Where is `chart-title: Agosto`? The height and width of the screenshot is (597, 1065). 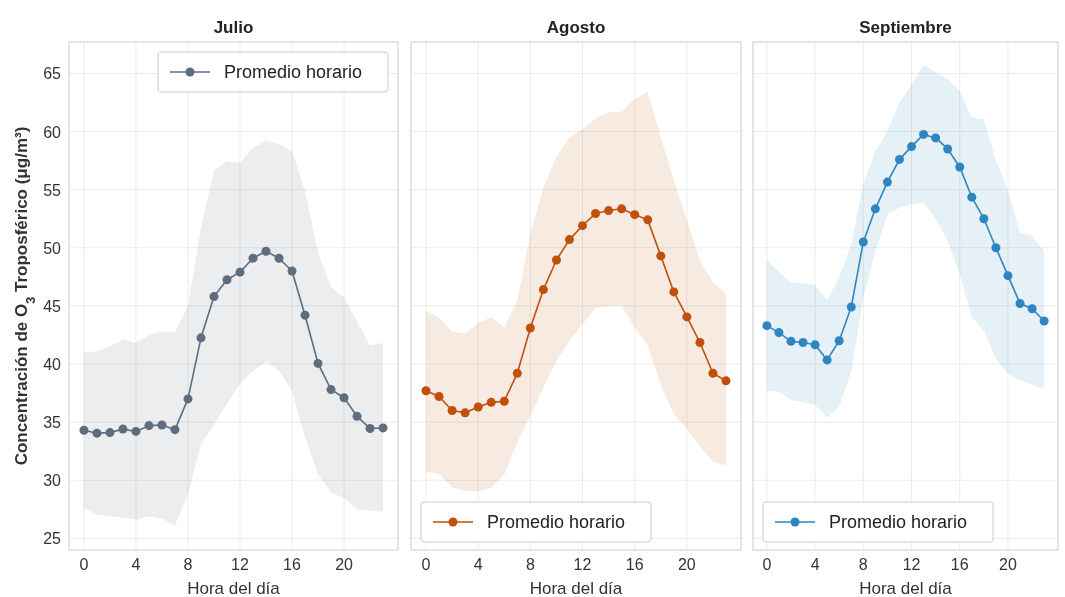 chart-title: Agosto is located at coordinates (576, 27).